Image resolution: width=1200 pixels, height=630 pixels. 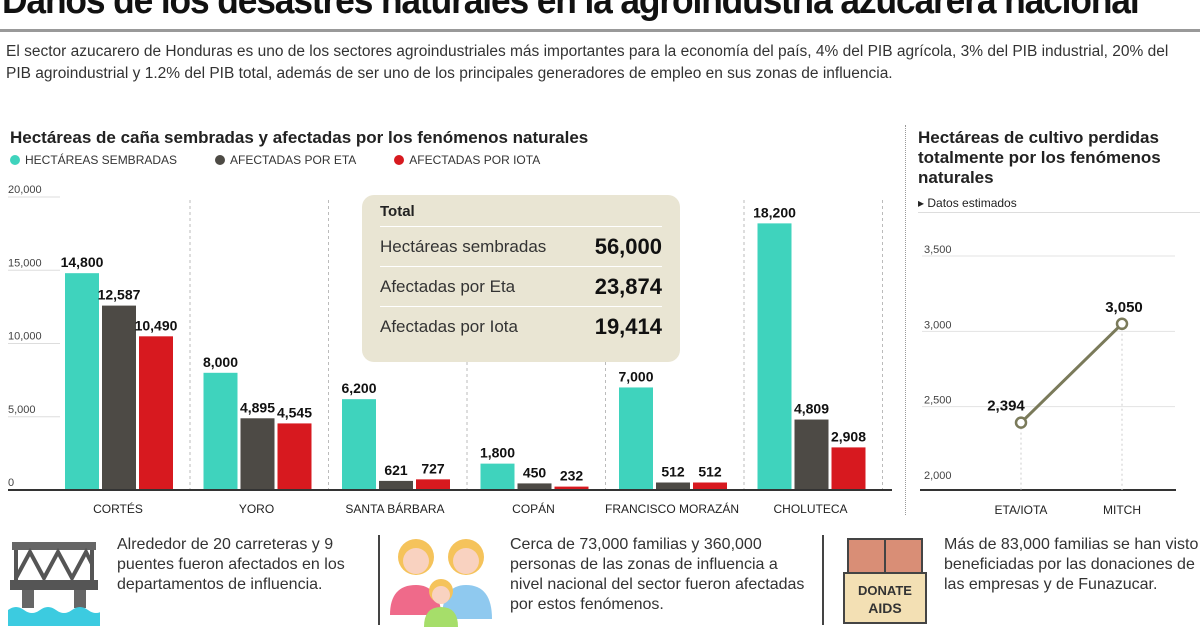 What do you see at coordinates (533, 508) in the screenshot?
I see `x-tick-label: COPÁN` at bounding box center [533, 508].